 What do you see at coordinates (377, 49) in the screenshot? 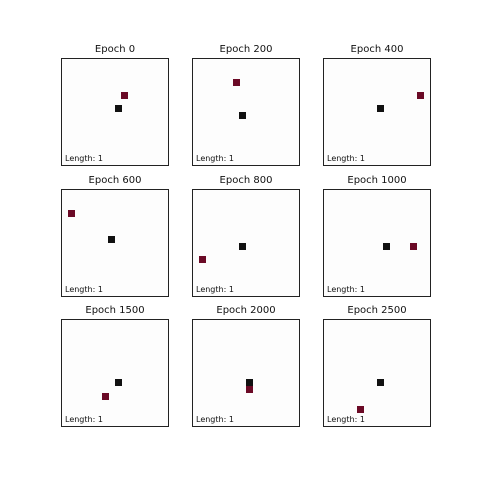
I see `panel-title: Epoch 400` at bounding box center [377, 49].